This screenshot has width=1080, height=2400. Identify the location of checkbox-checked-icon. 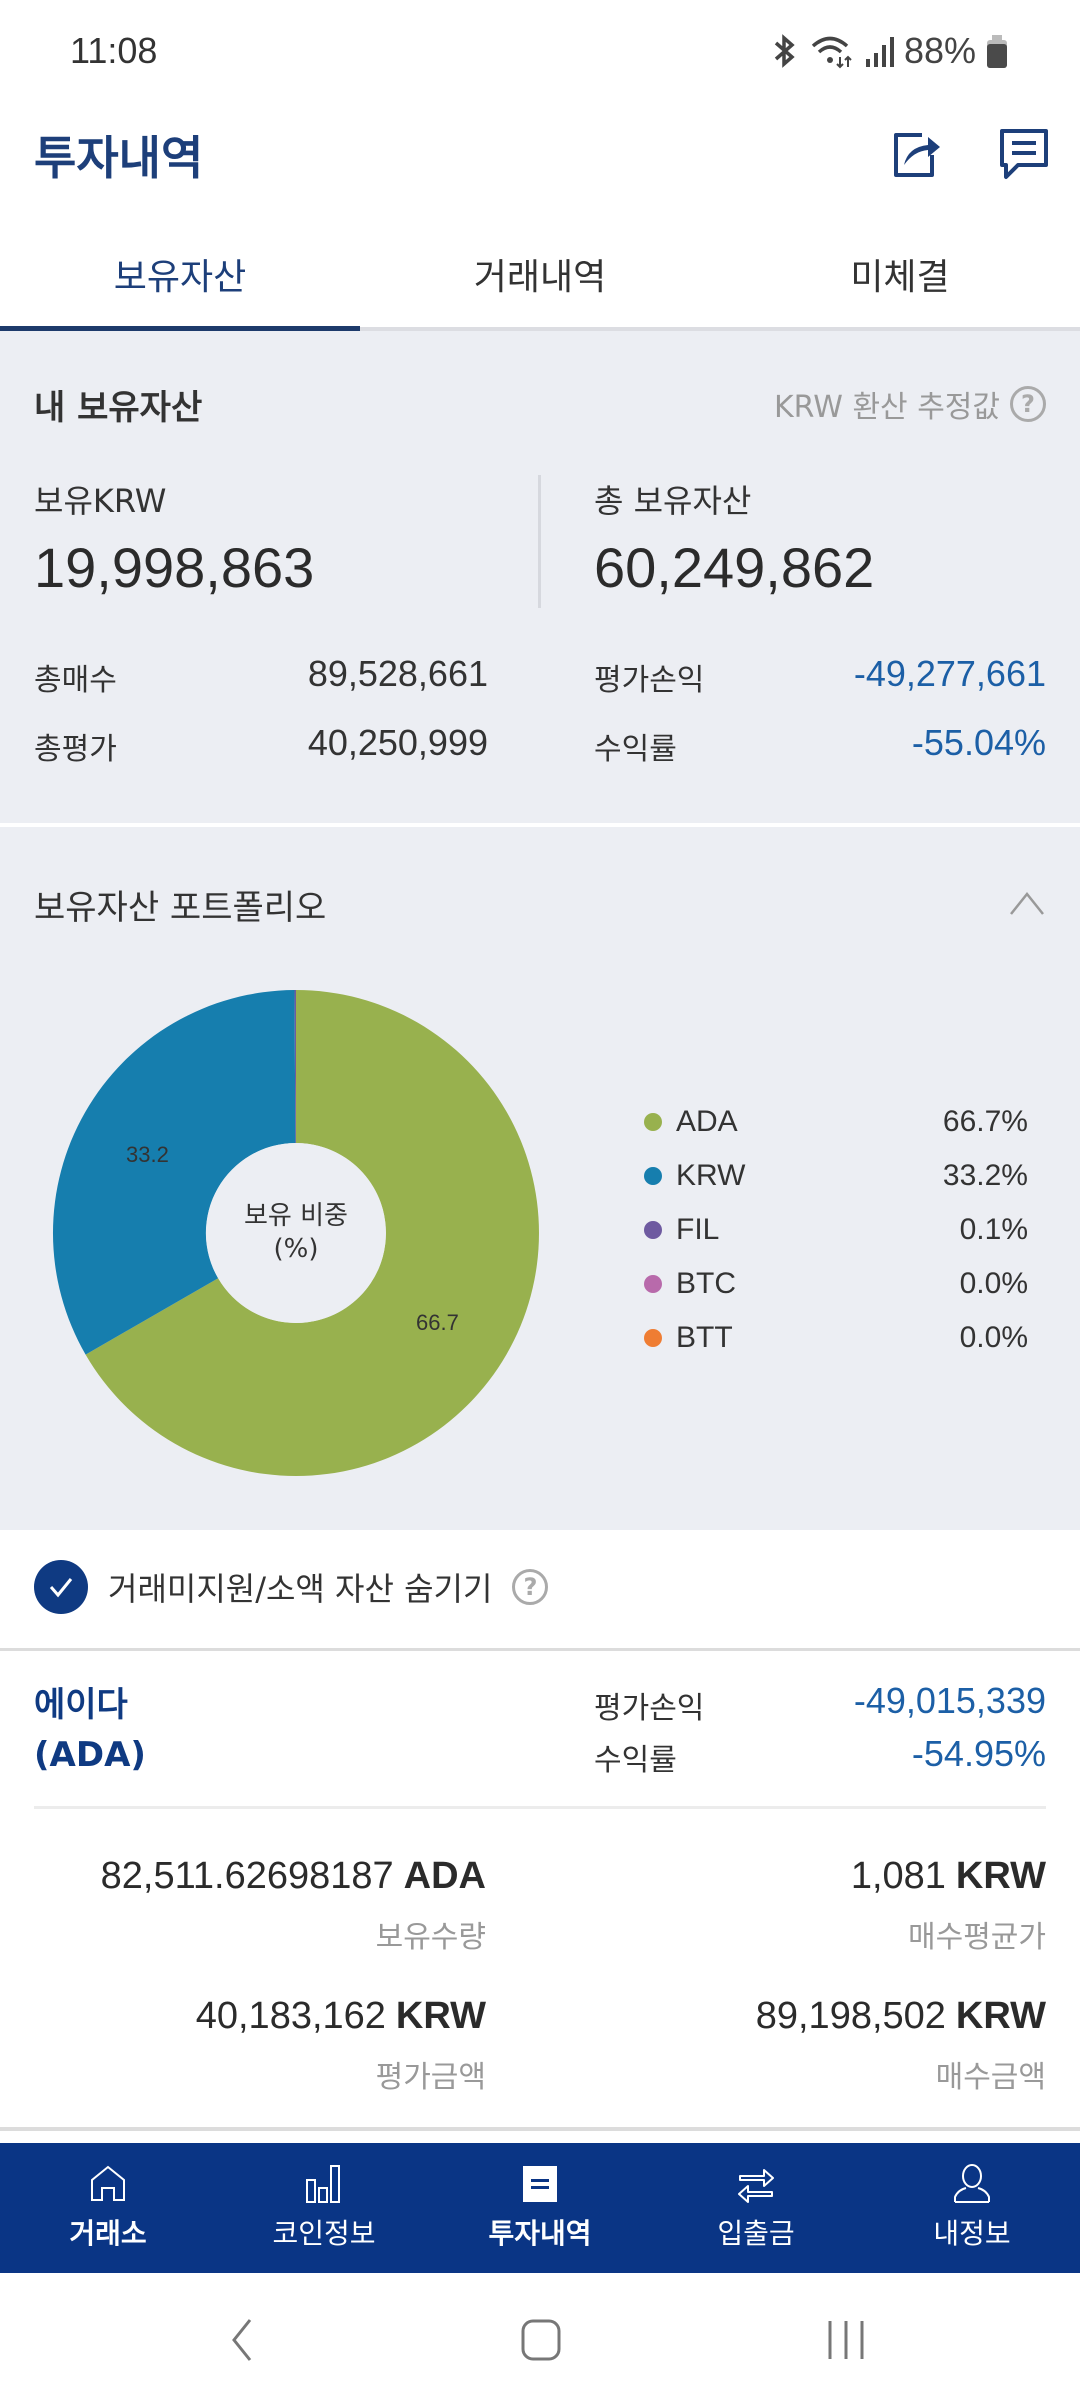
(61, 1587).